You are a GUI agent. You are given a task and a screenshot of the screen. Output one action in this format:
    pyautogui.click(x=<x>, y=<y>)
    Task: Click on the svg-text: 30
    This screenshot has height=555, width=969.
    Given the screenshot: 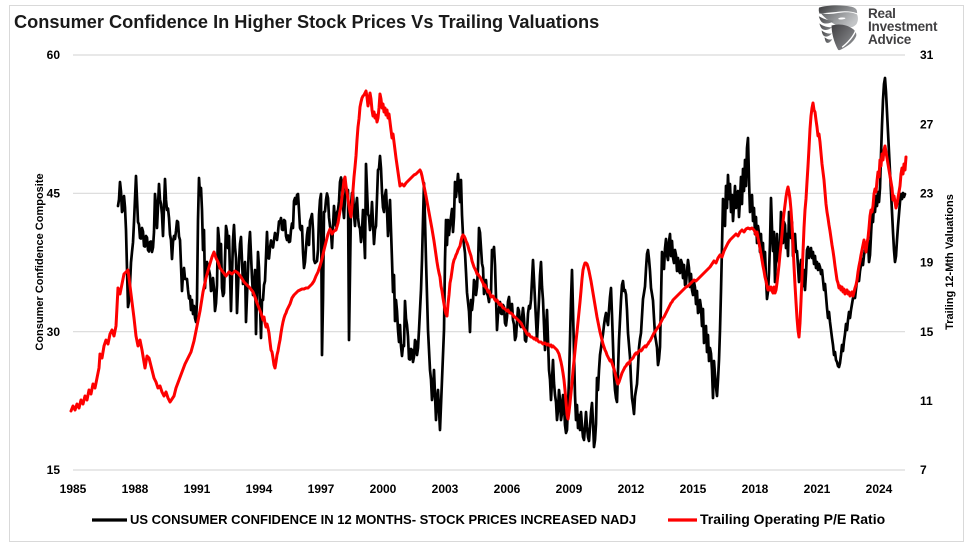 What is the action you would take?
    pyautogui.click(x=54, y=332)
    